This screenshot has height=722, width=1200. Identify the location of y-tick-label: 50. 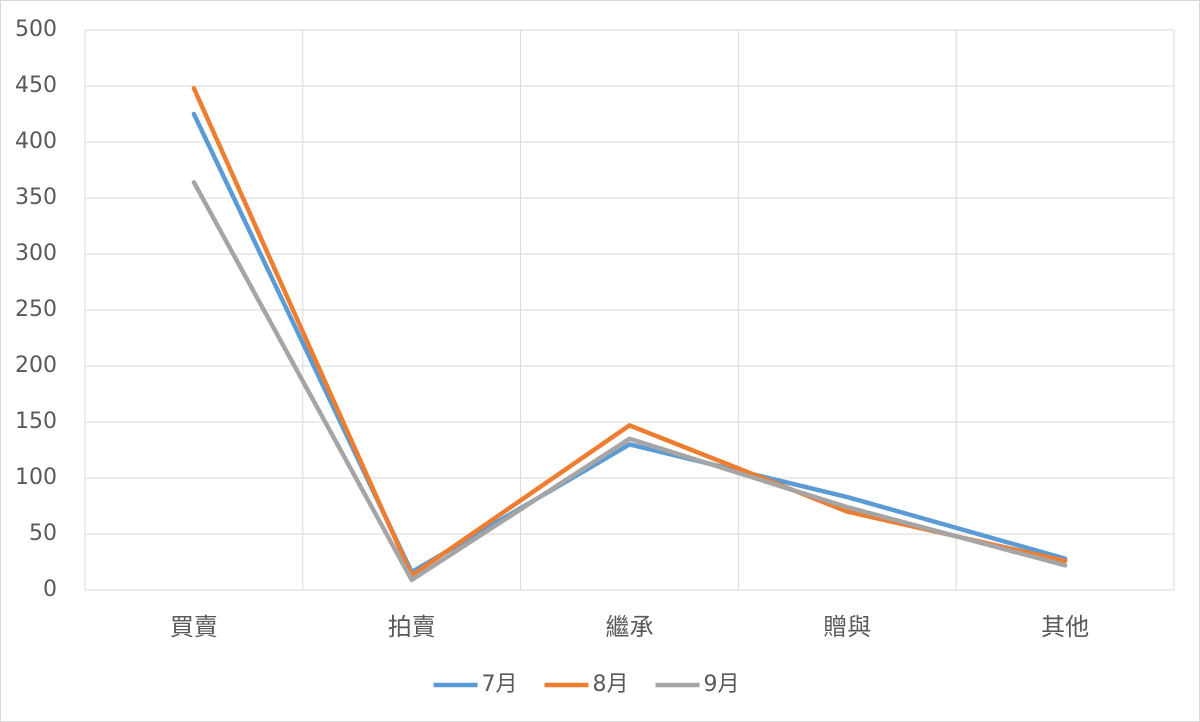
(43, 533).